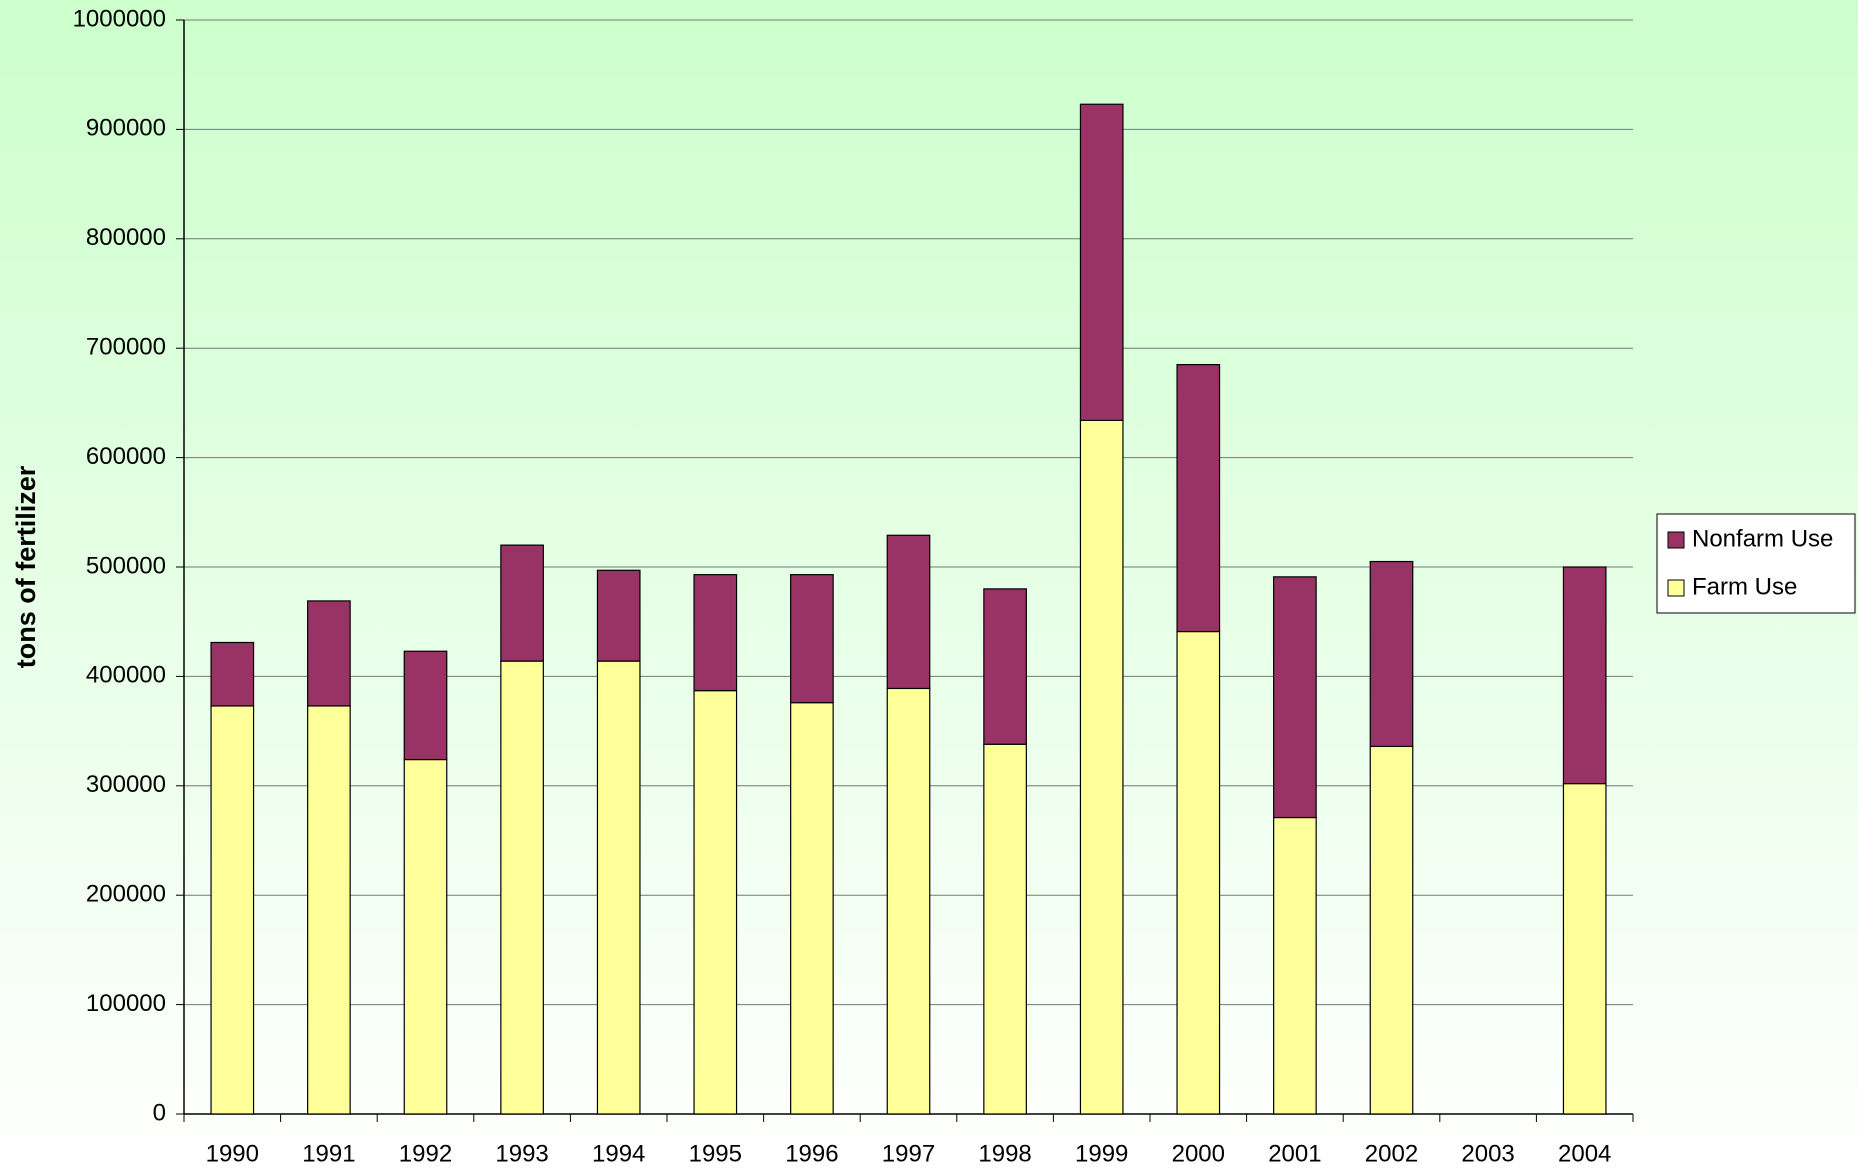 The width and height of the screenshot is (1858, 1171). Describe the element at coordinates (328, 1153) in the screenshot. I see `x-tick-label: 1991` at that location.